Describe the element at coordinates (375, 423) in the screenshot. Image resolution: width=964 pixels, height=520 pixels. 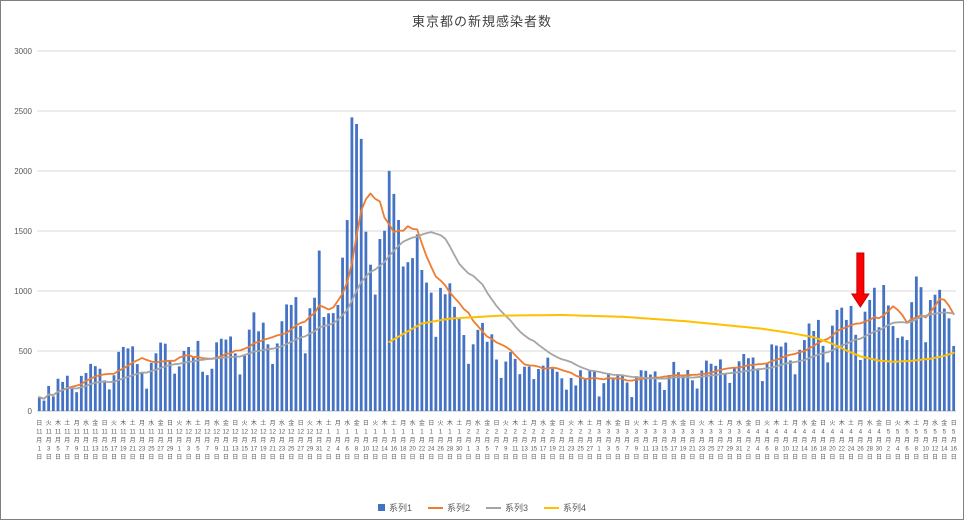
I see `svg-text: 火` at that location.